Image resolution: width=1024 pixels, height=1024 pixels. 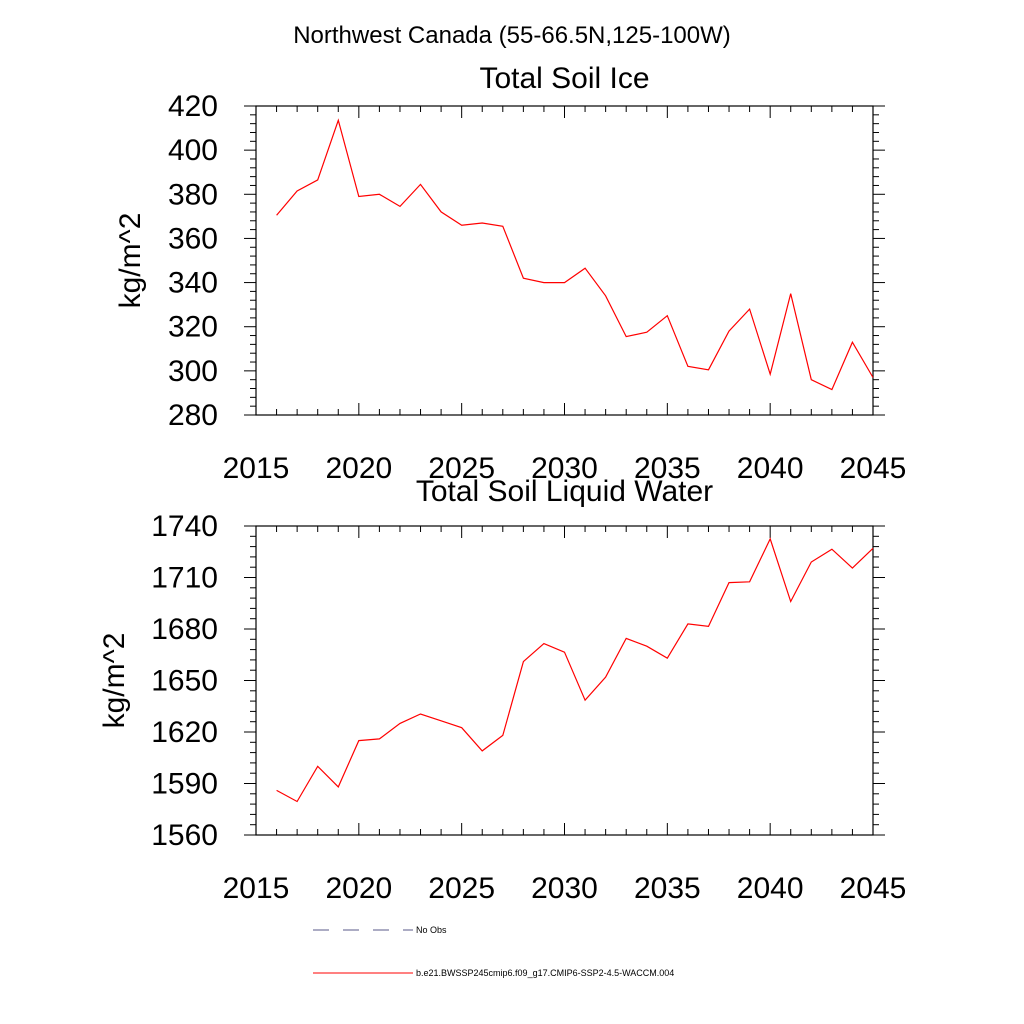 What do you see at coordinates (184, 526) in the screenshot?
I see `y-tick-label: 1740` at bounding box center [184, 526].